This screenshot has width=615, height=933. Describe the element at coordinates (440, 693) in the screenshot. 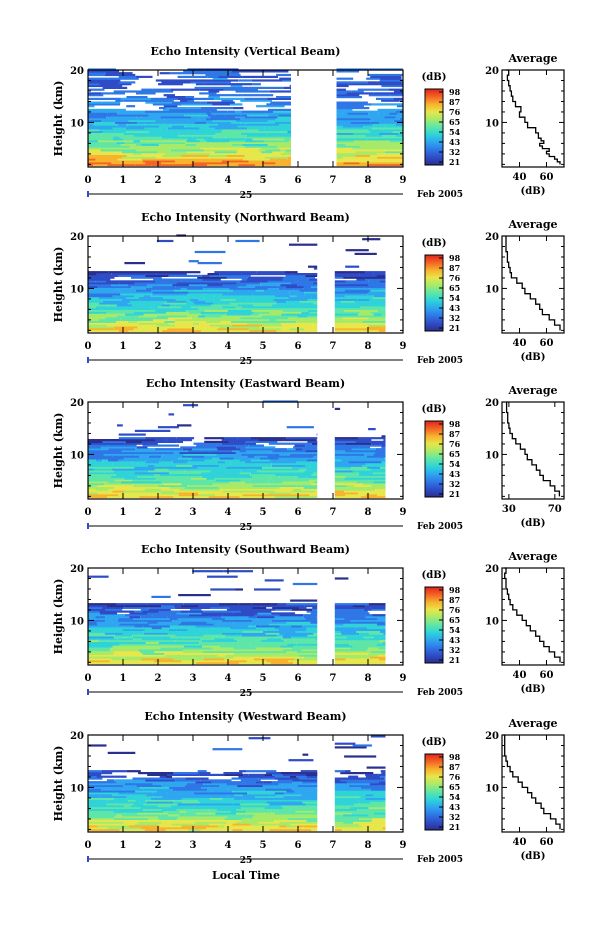

I see `date-month-year: Feb 2005` at that location.